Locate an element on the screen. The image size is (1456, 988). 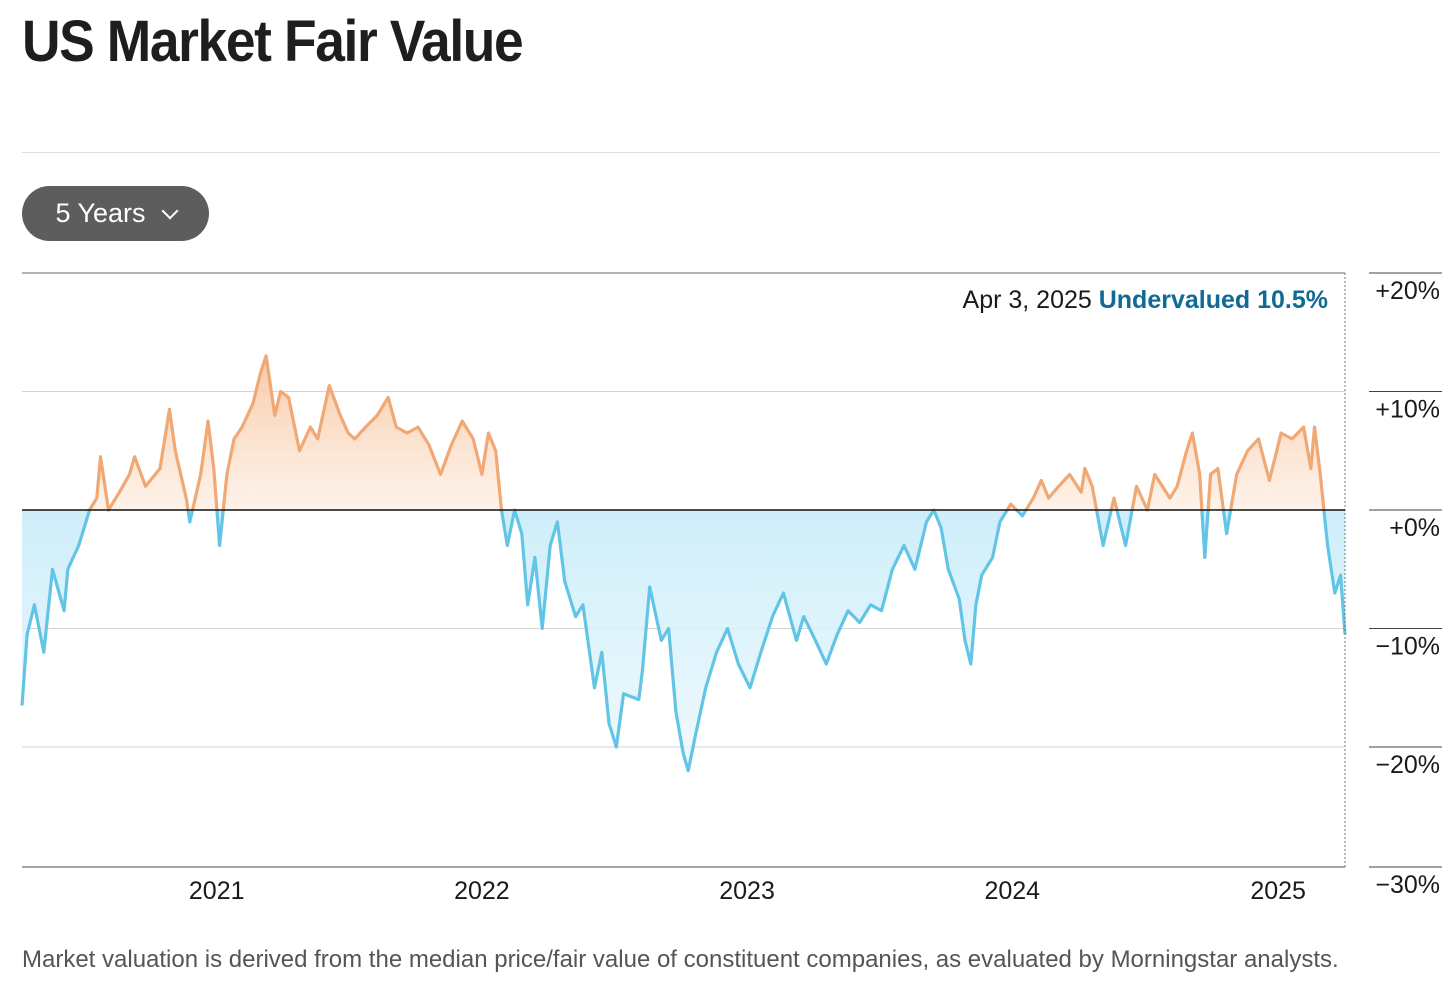
page-title: US Market Fair Value is located at coordinates (273, 41).